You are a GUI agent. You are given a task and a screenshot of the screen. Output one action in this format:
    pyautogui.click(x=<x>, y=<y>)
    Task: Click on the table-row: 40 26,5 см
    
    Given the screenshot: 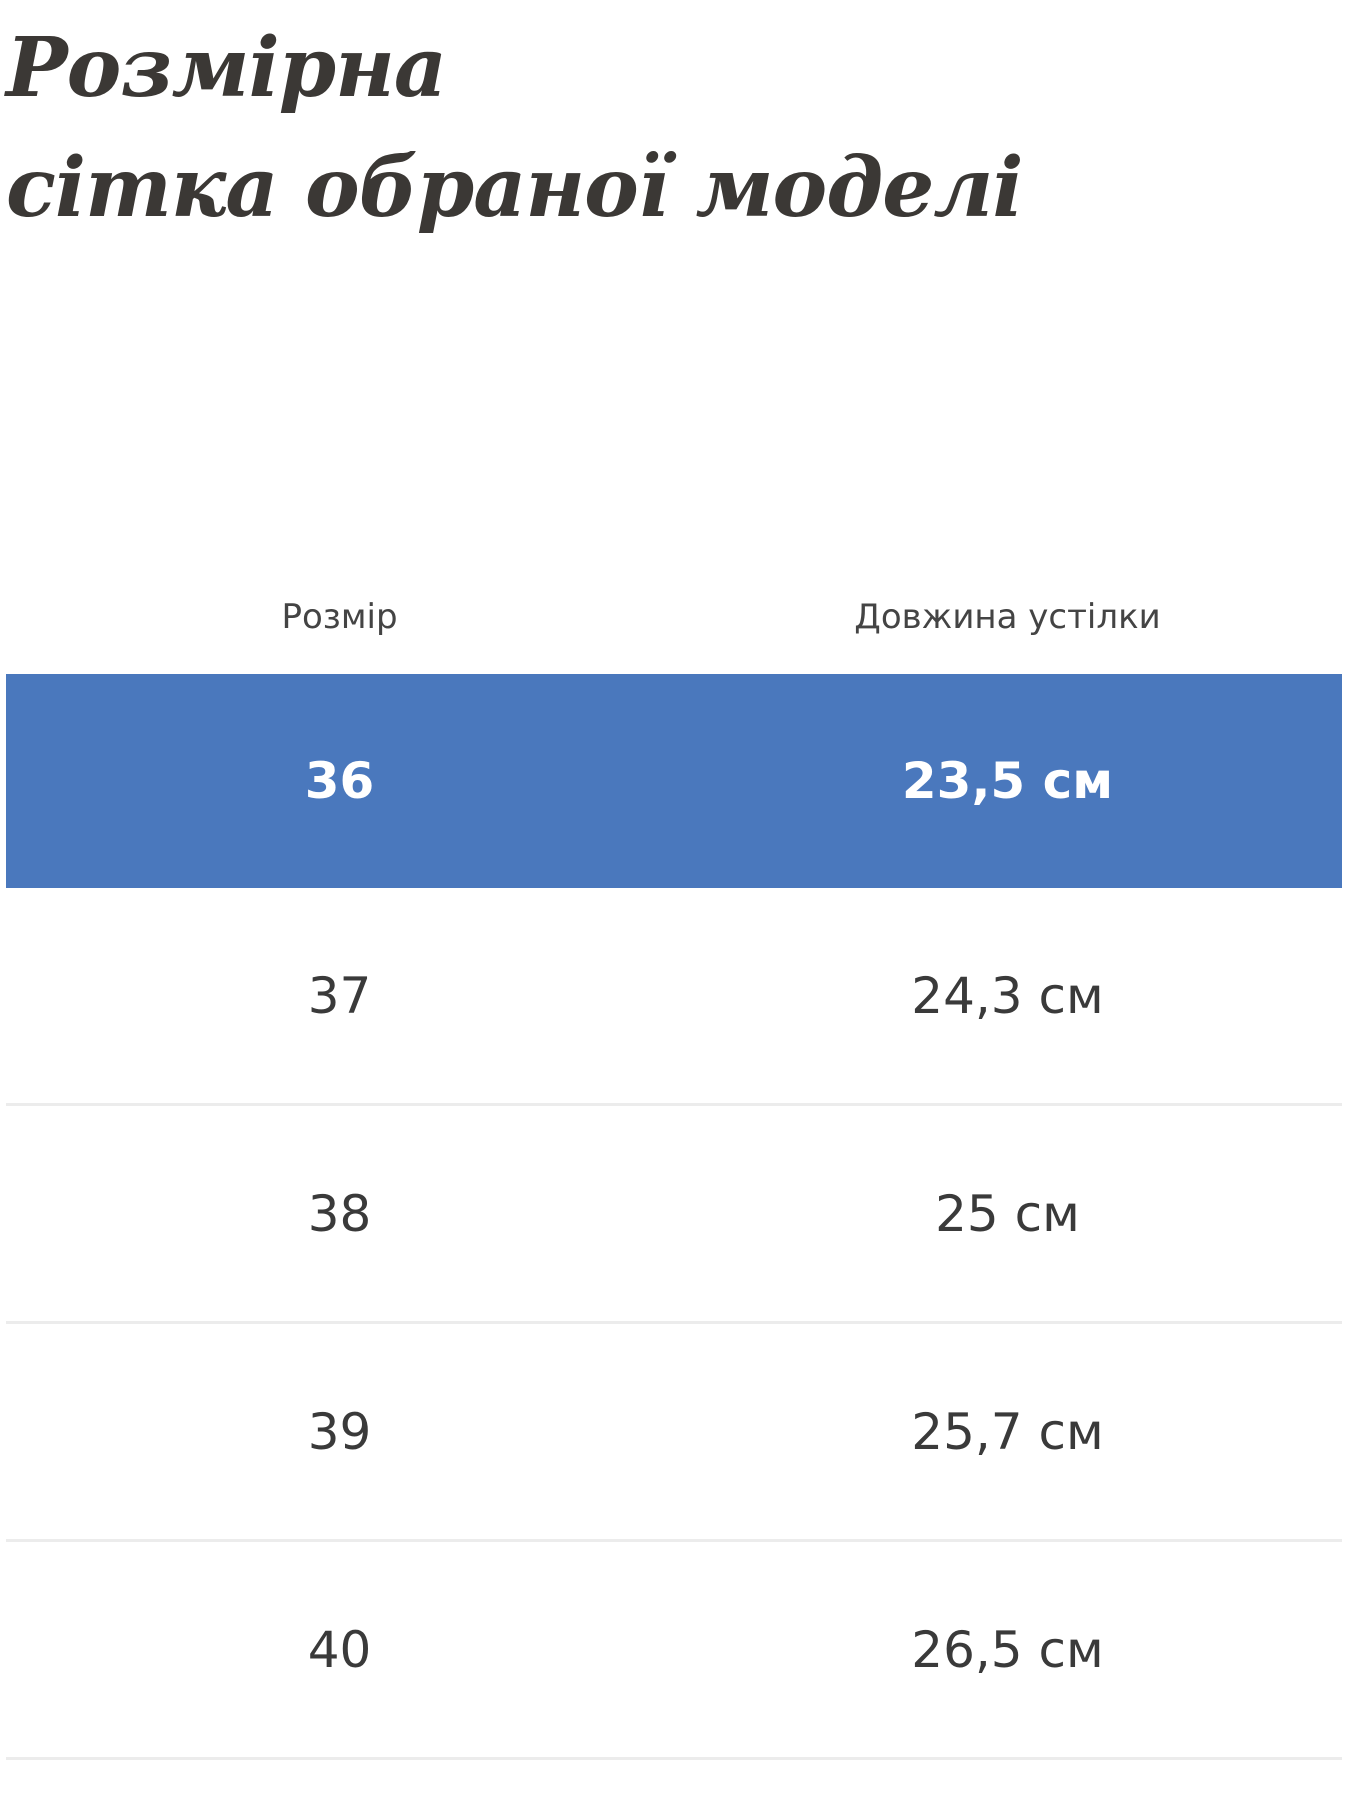 What is the action you would take?
    pyautogui.click(x=674, y=1651)
    